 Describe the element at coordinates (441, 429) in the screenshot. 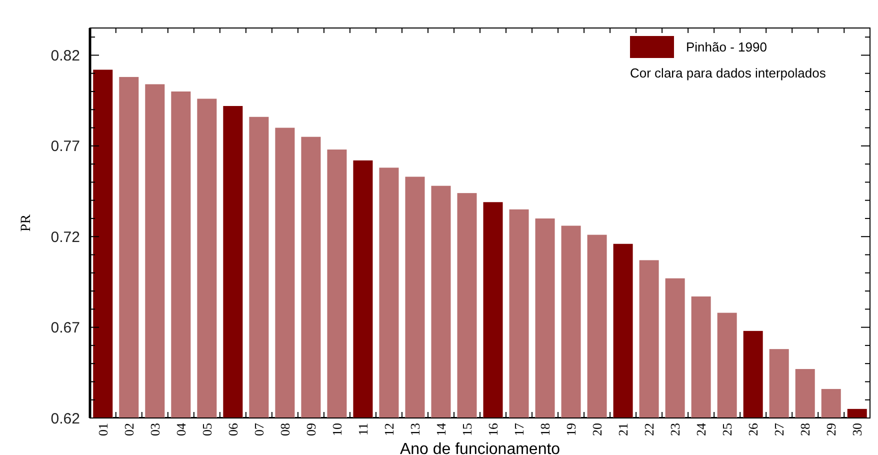

I see `x-tick-label: 14` at that location.